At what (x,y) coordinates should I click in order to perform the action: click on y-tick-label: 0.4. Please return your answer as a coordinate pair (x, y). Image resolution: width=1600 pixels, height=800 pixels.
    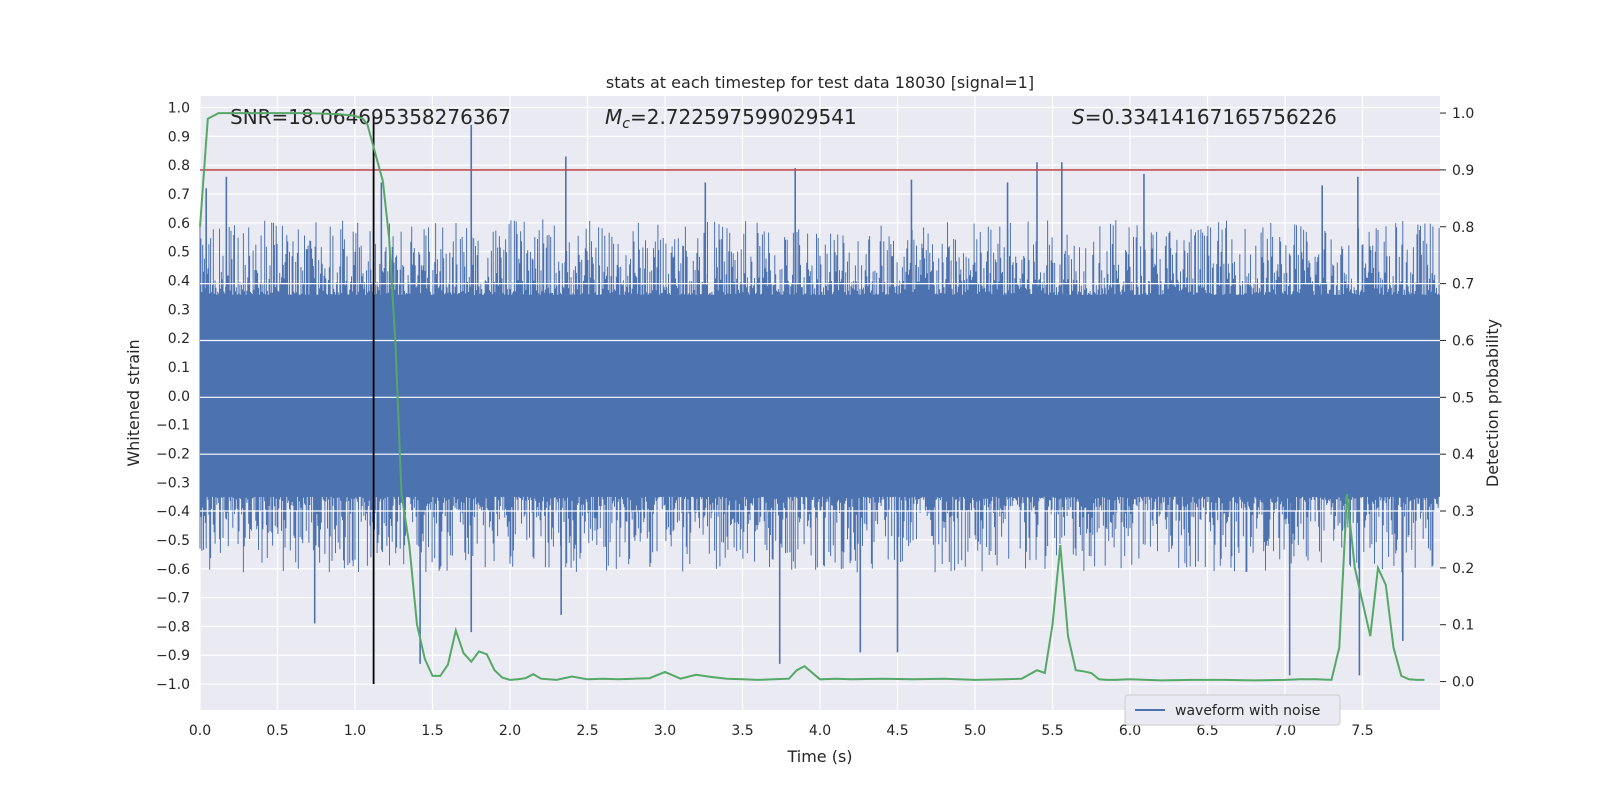
    Looking at the image, I should click on (179, 281).